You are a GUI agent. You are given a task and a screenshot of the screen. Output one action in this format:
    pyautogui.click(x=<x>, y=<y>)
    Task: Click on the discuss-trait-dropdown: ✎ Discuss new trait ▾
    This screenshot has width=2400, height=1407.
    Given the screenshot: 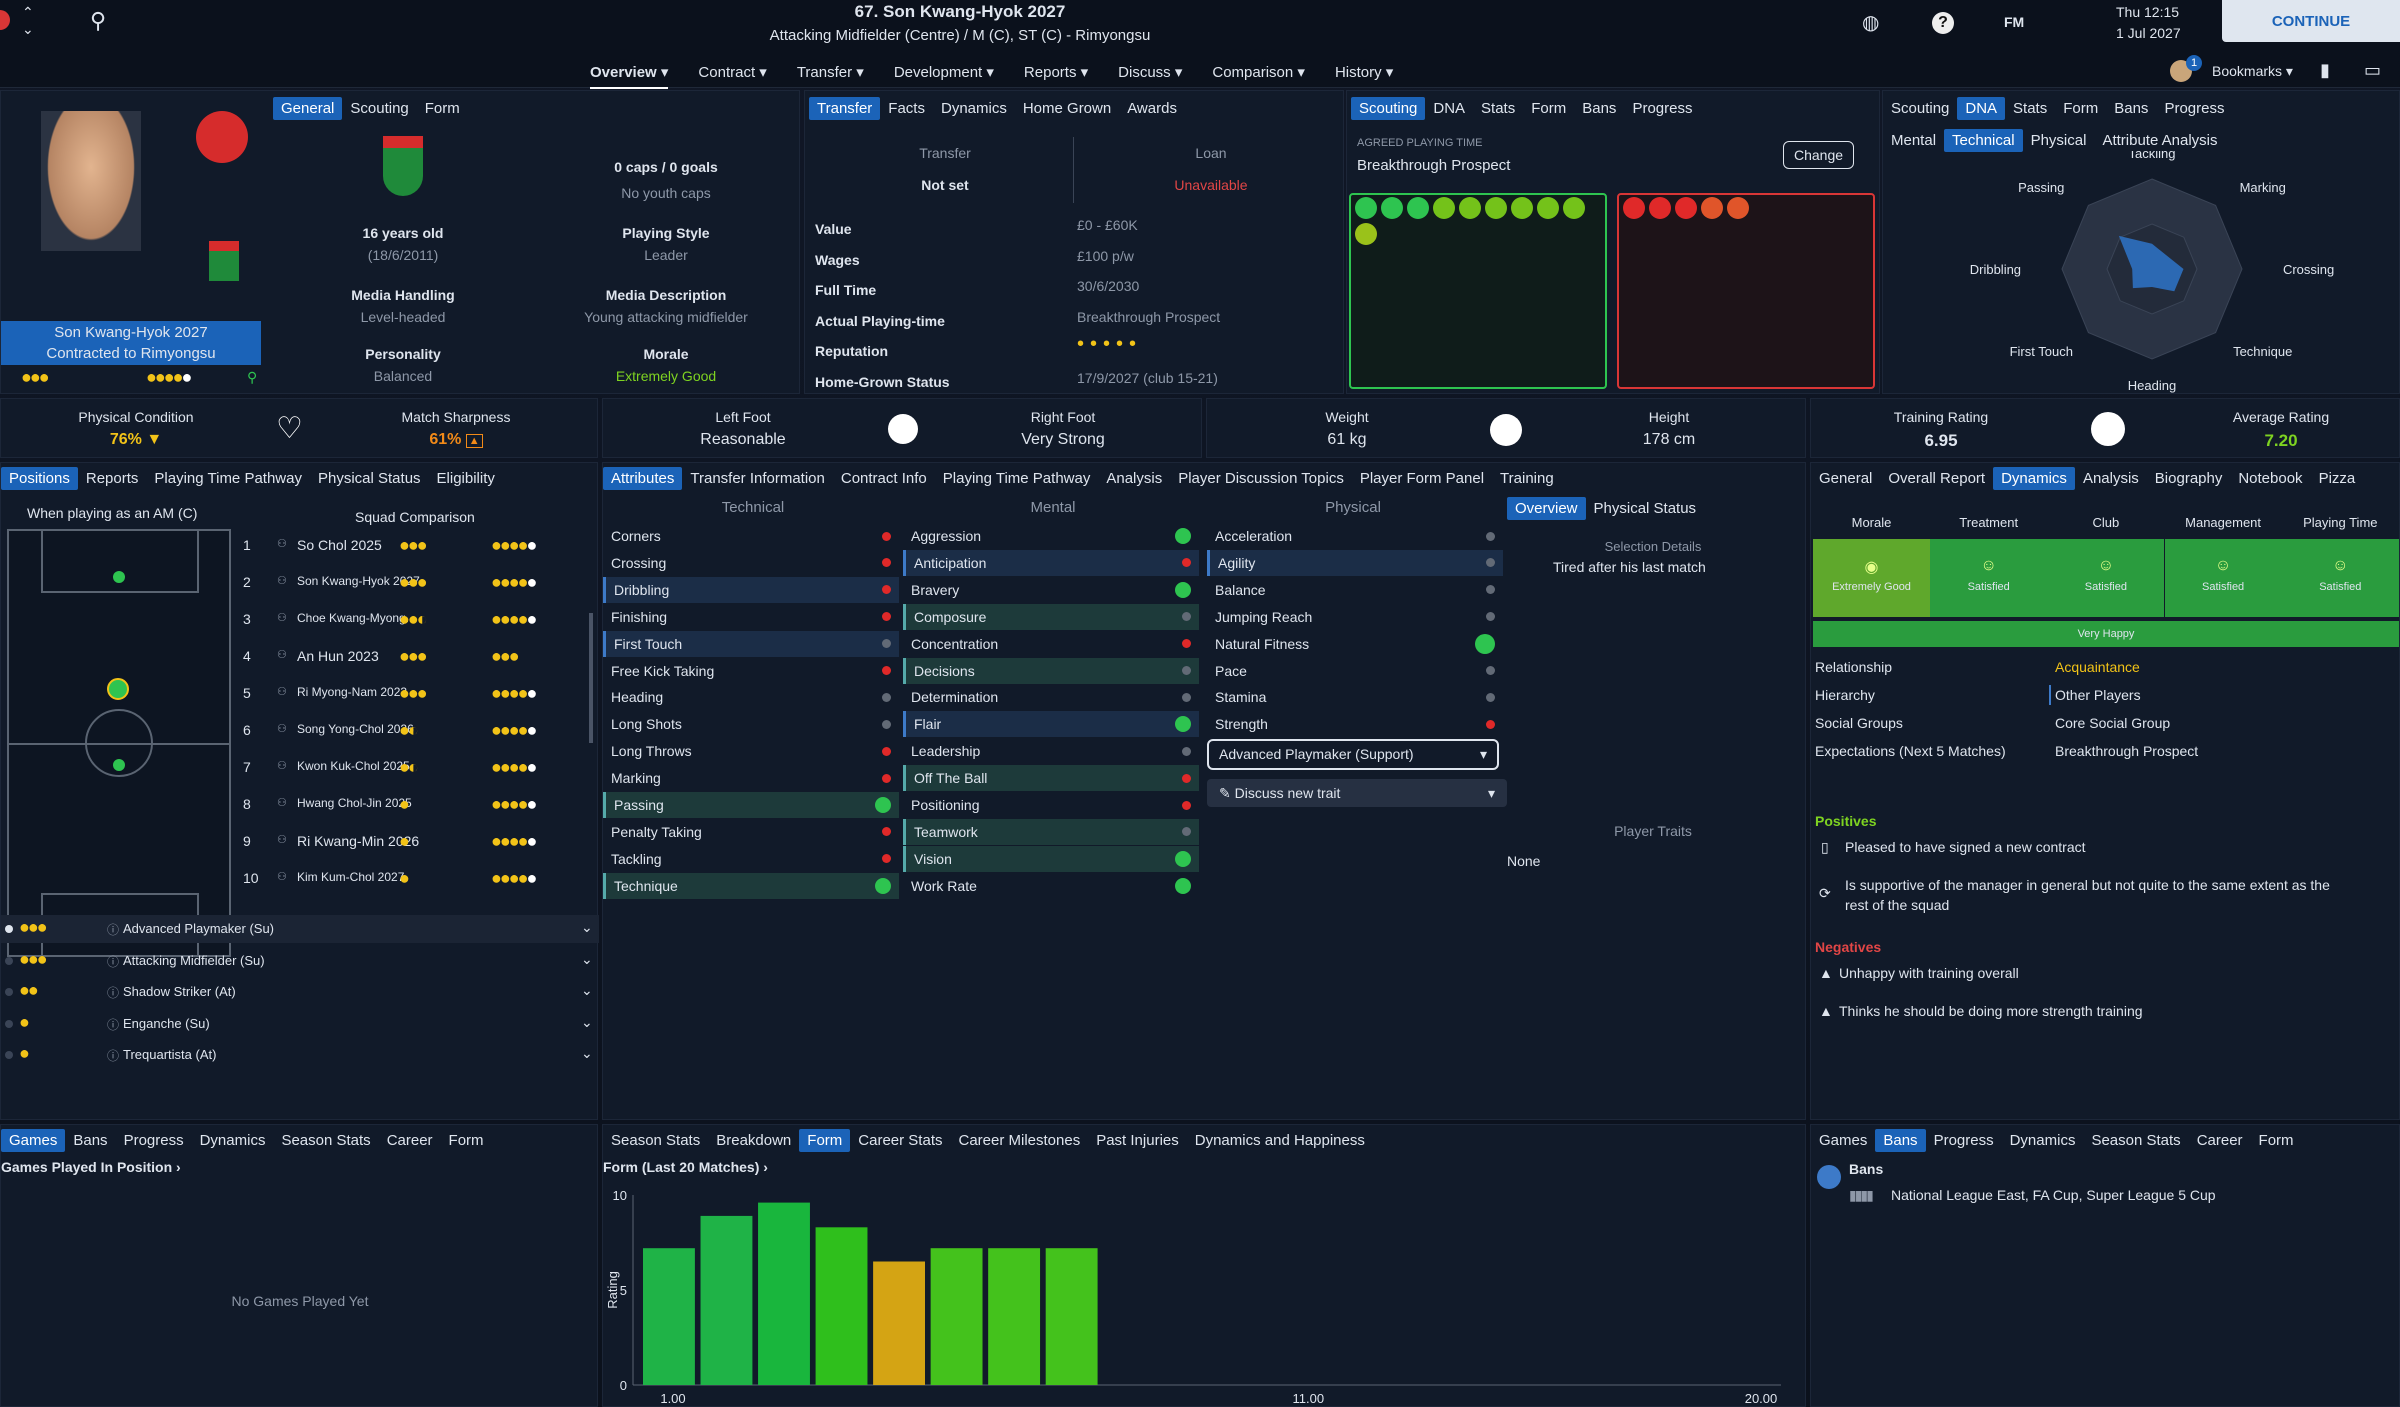 What is the action you would take?
    pyautogui.click(x=1357, y=793)
    